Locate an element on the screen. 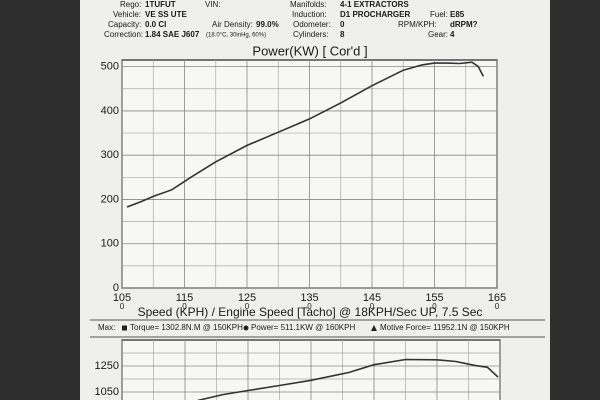 This screenshot has width=600, height=400. label: Air Density: is located at coordinates (232, 24).